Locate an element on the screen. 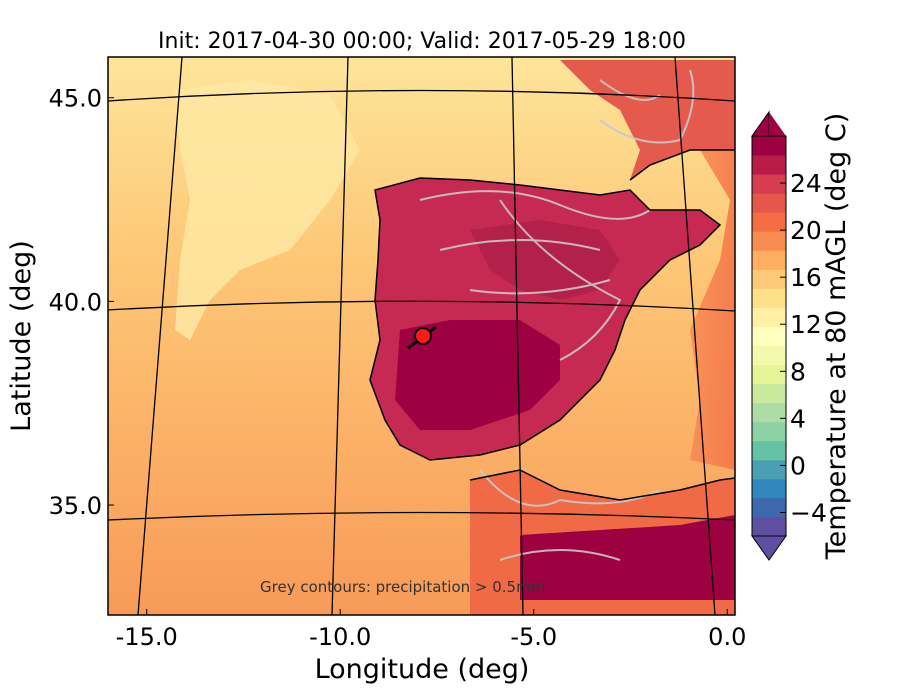 This screenshot has height=700, width=900. colorbar-tick-label: 24 is located at coordinates (806, 183).